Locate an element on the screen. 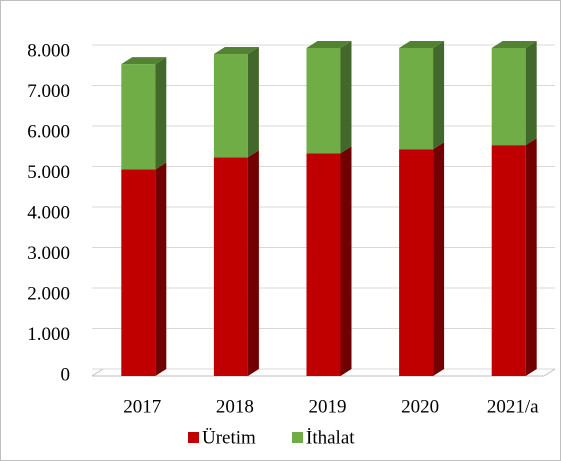 The width and height of the screenshot is (561, 461). x-tick-label: 2020 is located at coordinates (420, 406).